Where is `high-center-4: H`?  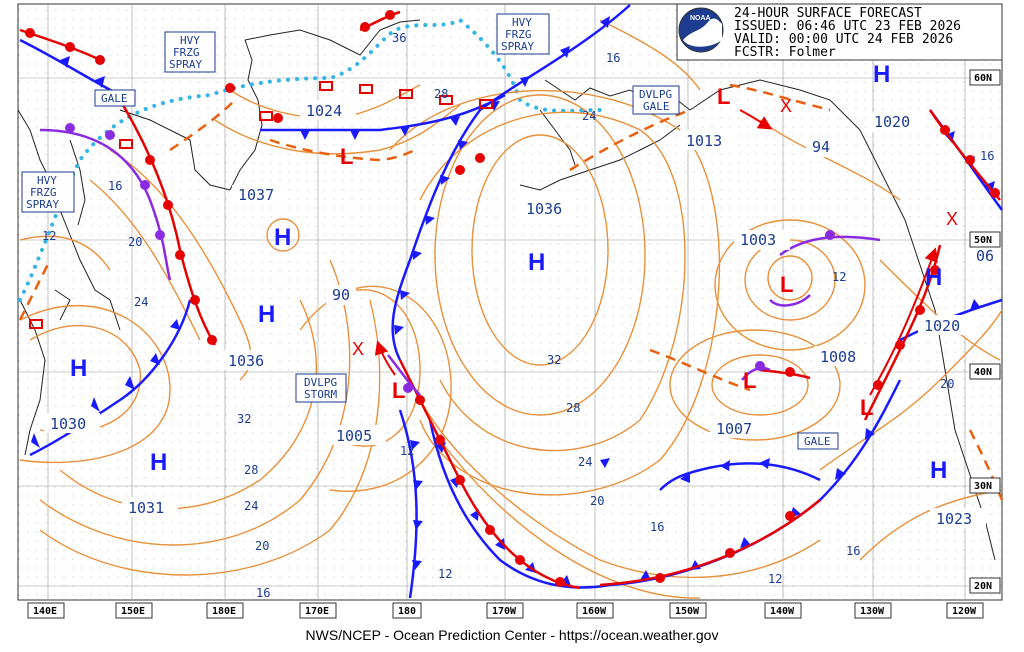 high-center-4: H is located at coordinates (78, 368).